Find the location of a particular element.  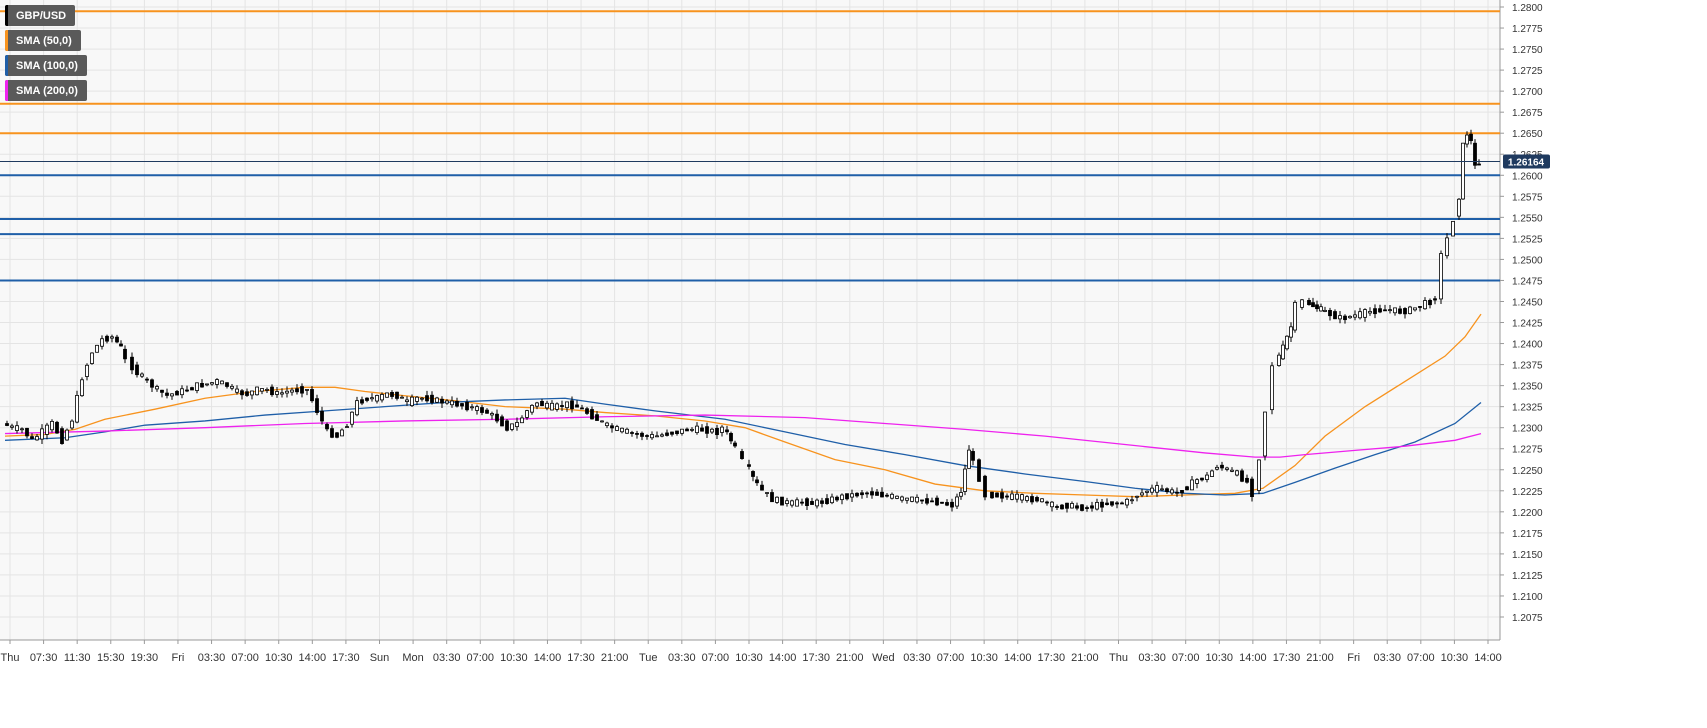

y-tick-label: 1.2525 is located at coordinates (1527, 239).